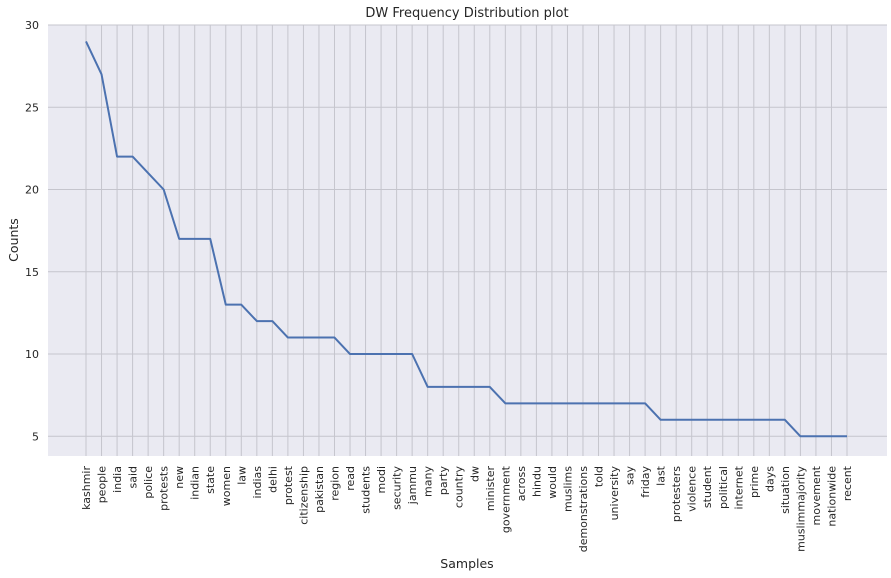 This screenshot has height=578, width=891. I want to click on x-tick-label: government, so click(505, 499).